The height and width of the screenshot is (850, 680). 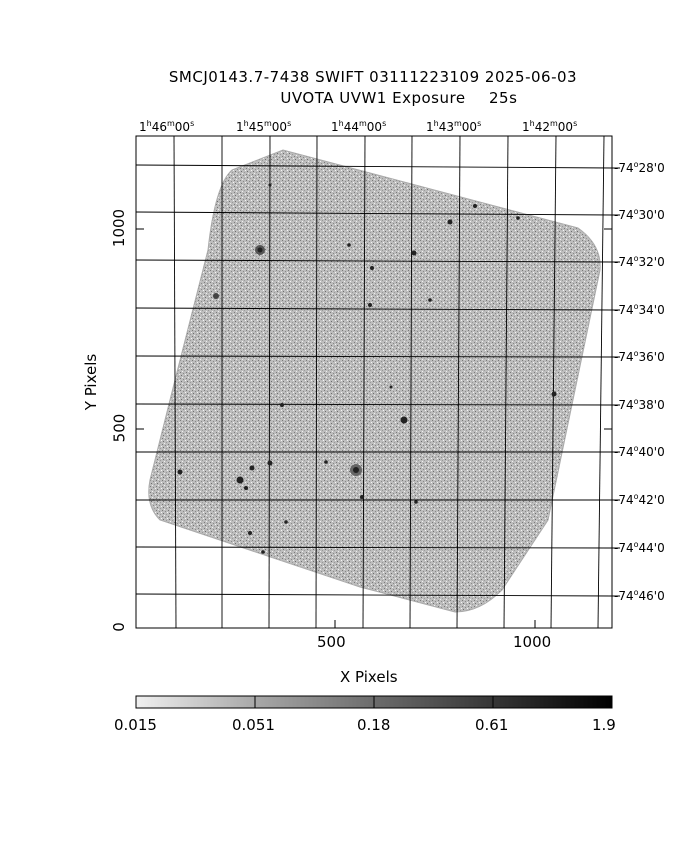 What do you see at coordinates (639, 451) in the screenshot?
I see `dec-label-7: -74o40'0` at bounding box center [639, 451].